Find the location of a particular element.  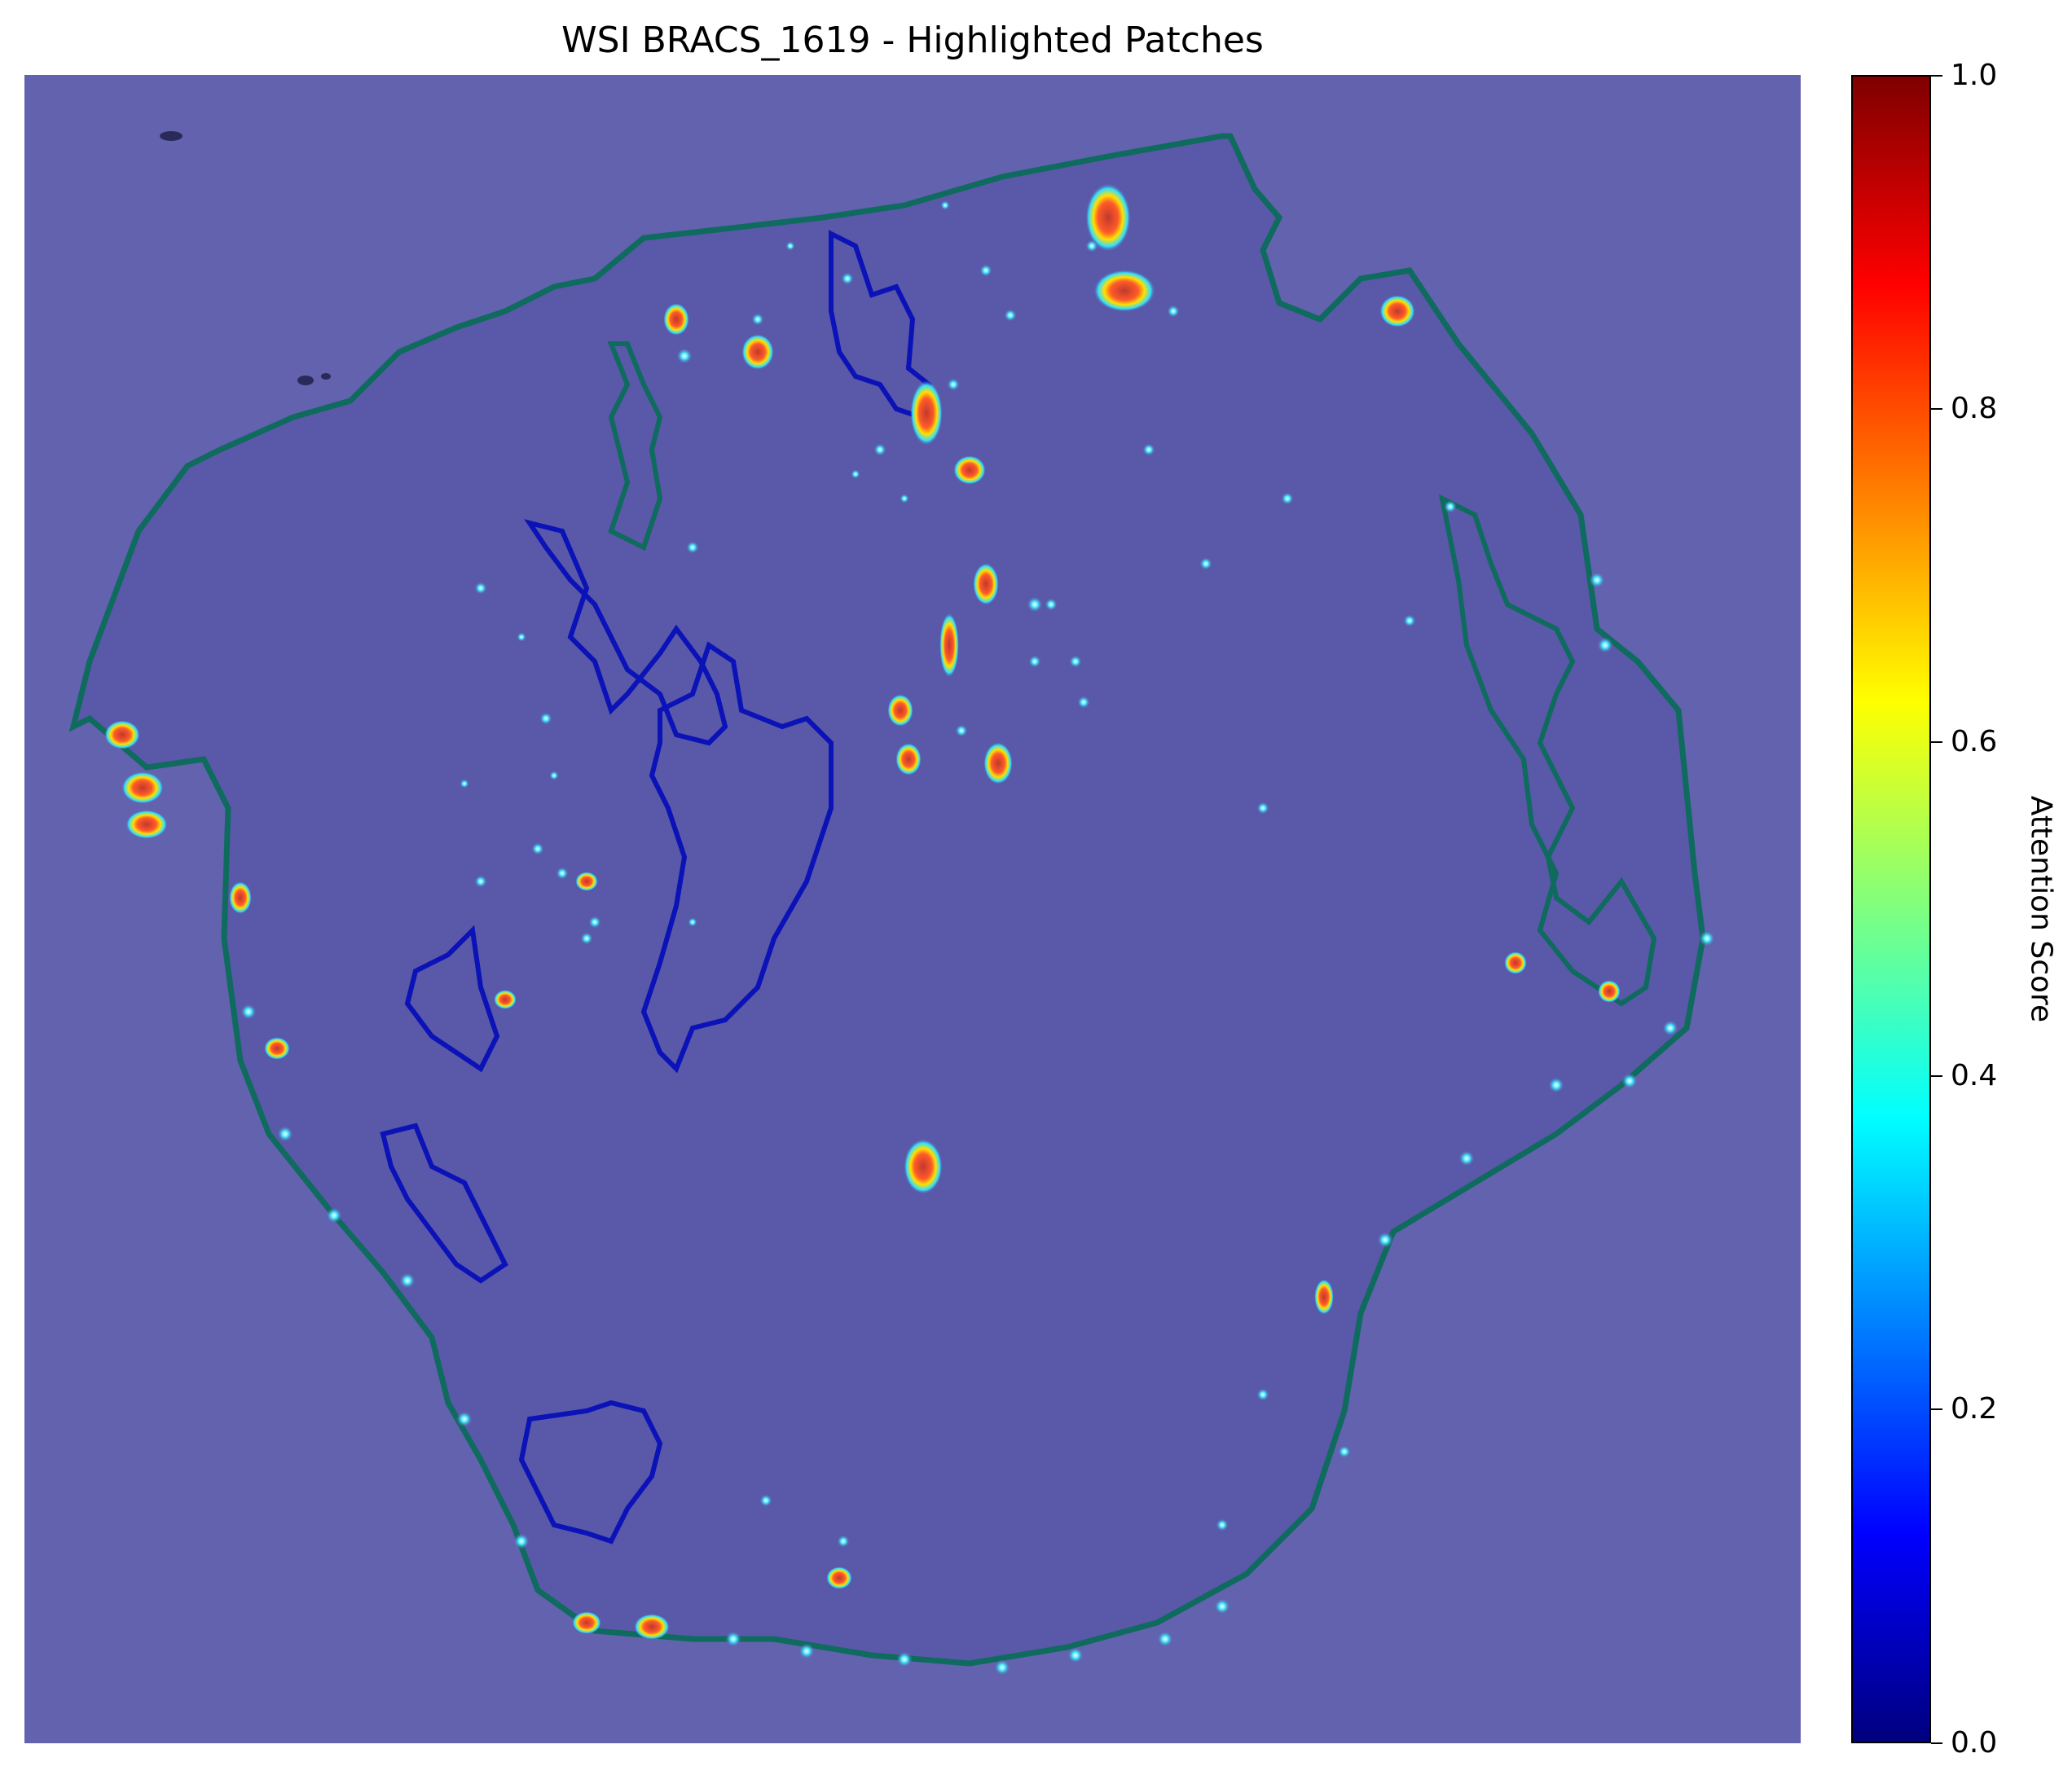

colorbar is located at coordinates (1891, 909).